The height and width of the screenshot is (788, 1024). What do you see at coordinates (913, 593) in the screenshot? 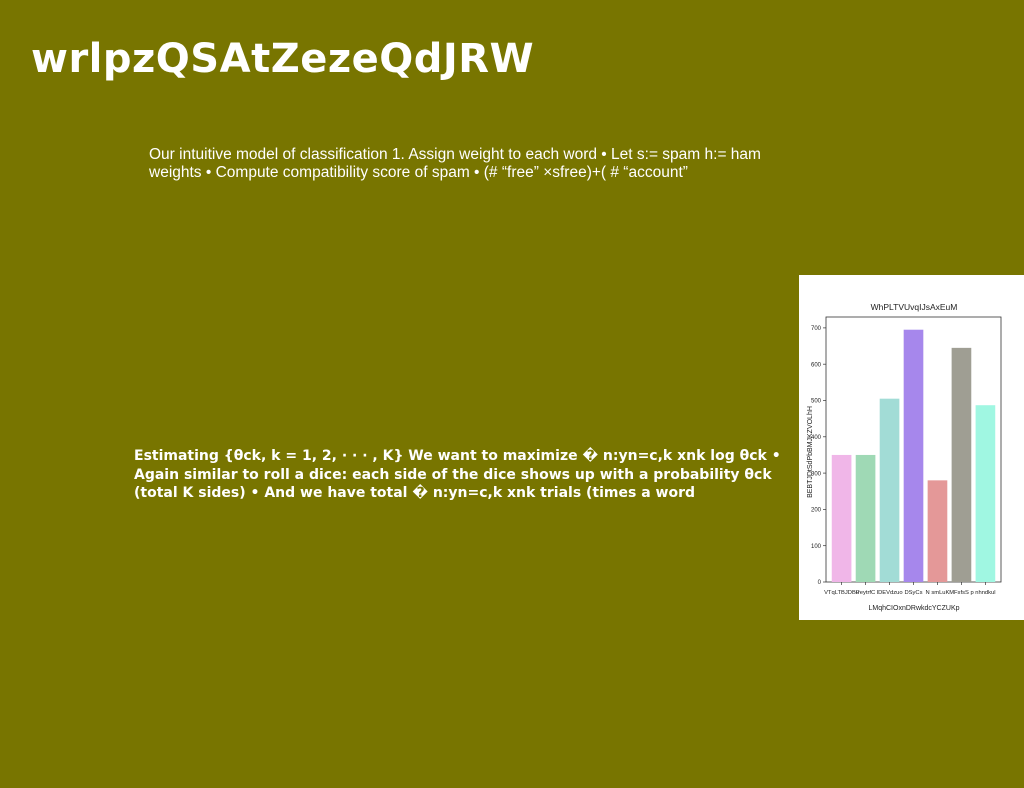
I see `x-tick-label: DSyCs` at bounding box center [913, 593].